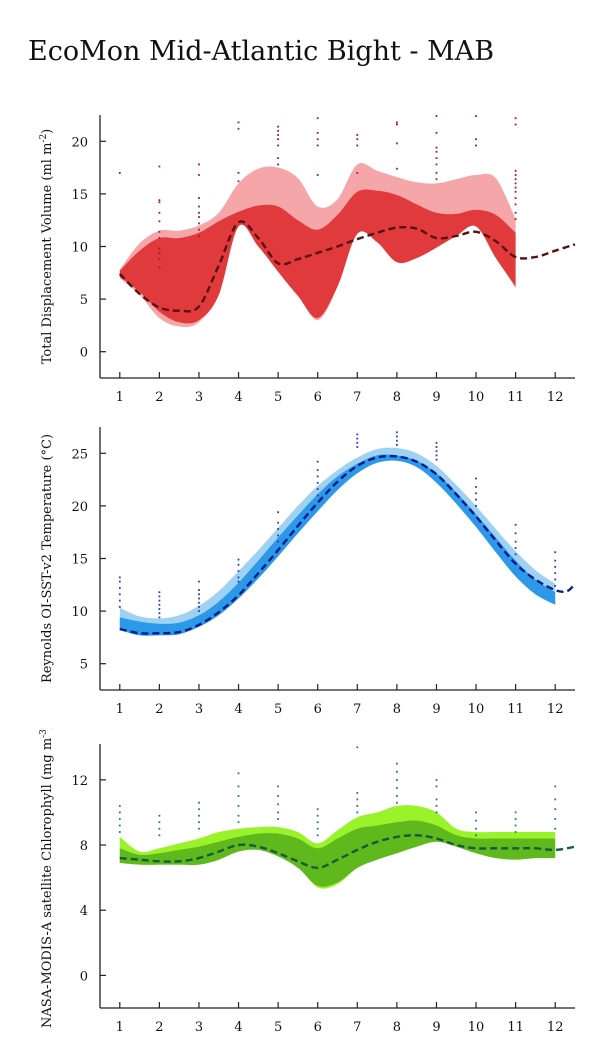  What do you see at coordinates (318, 1027) in the screenshot?
I see `chlorophyll-x-tick-label: 6` at bounding box center [318, 1027].